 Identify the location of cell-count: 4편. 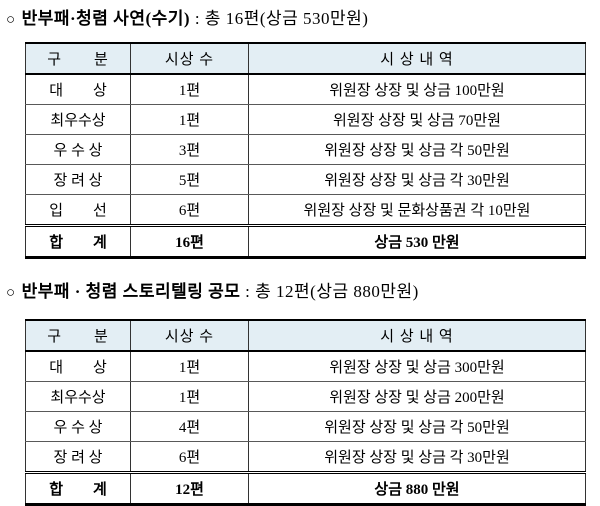
(189, 426).